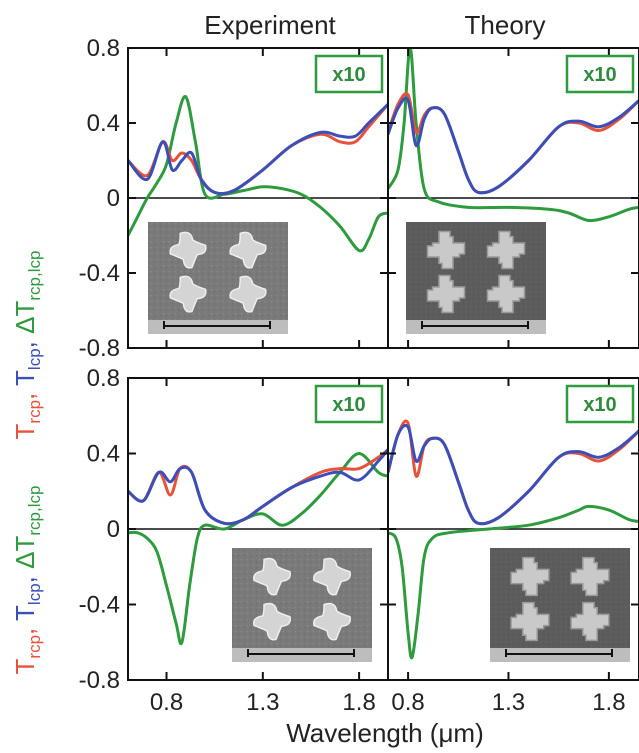 The image size is (639, 753). Describe the element at coordinates (34, 511) in the screenshot. I see `ylabel-s-delta-b: rcp,lcp` at that location.